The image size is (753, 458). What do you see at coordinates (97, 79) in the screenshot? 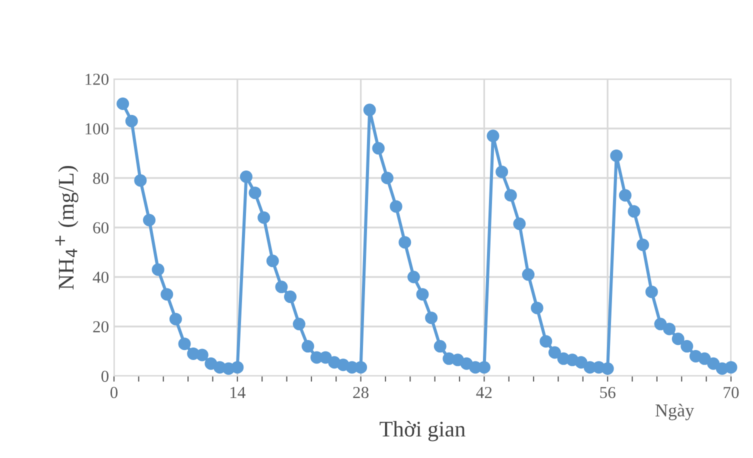
I see `y-tick-label: 120` at bounding box center [97, 79].